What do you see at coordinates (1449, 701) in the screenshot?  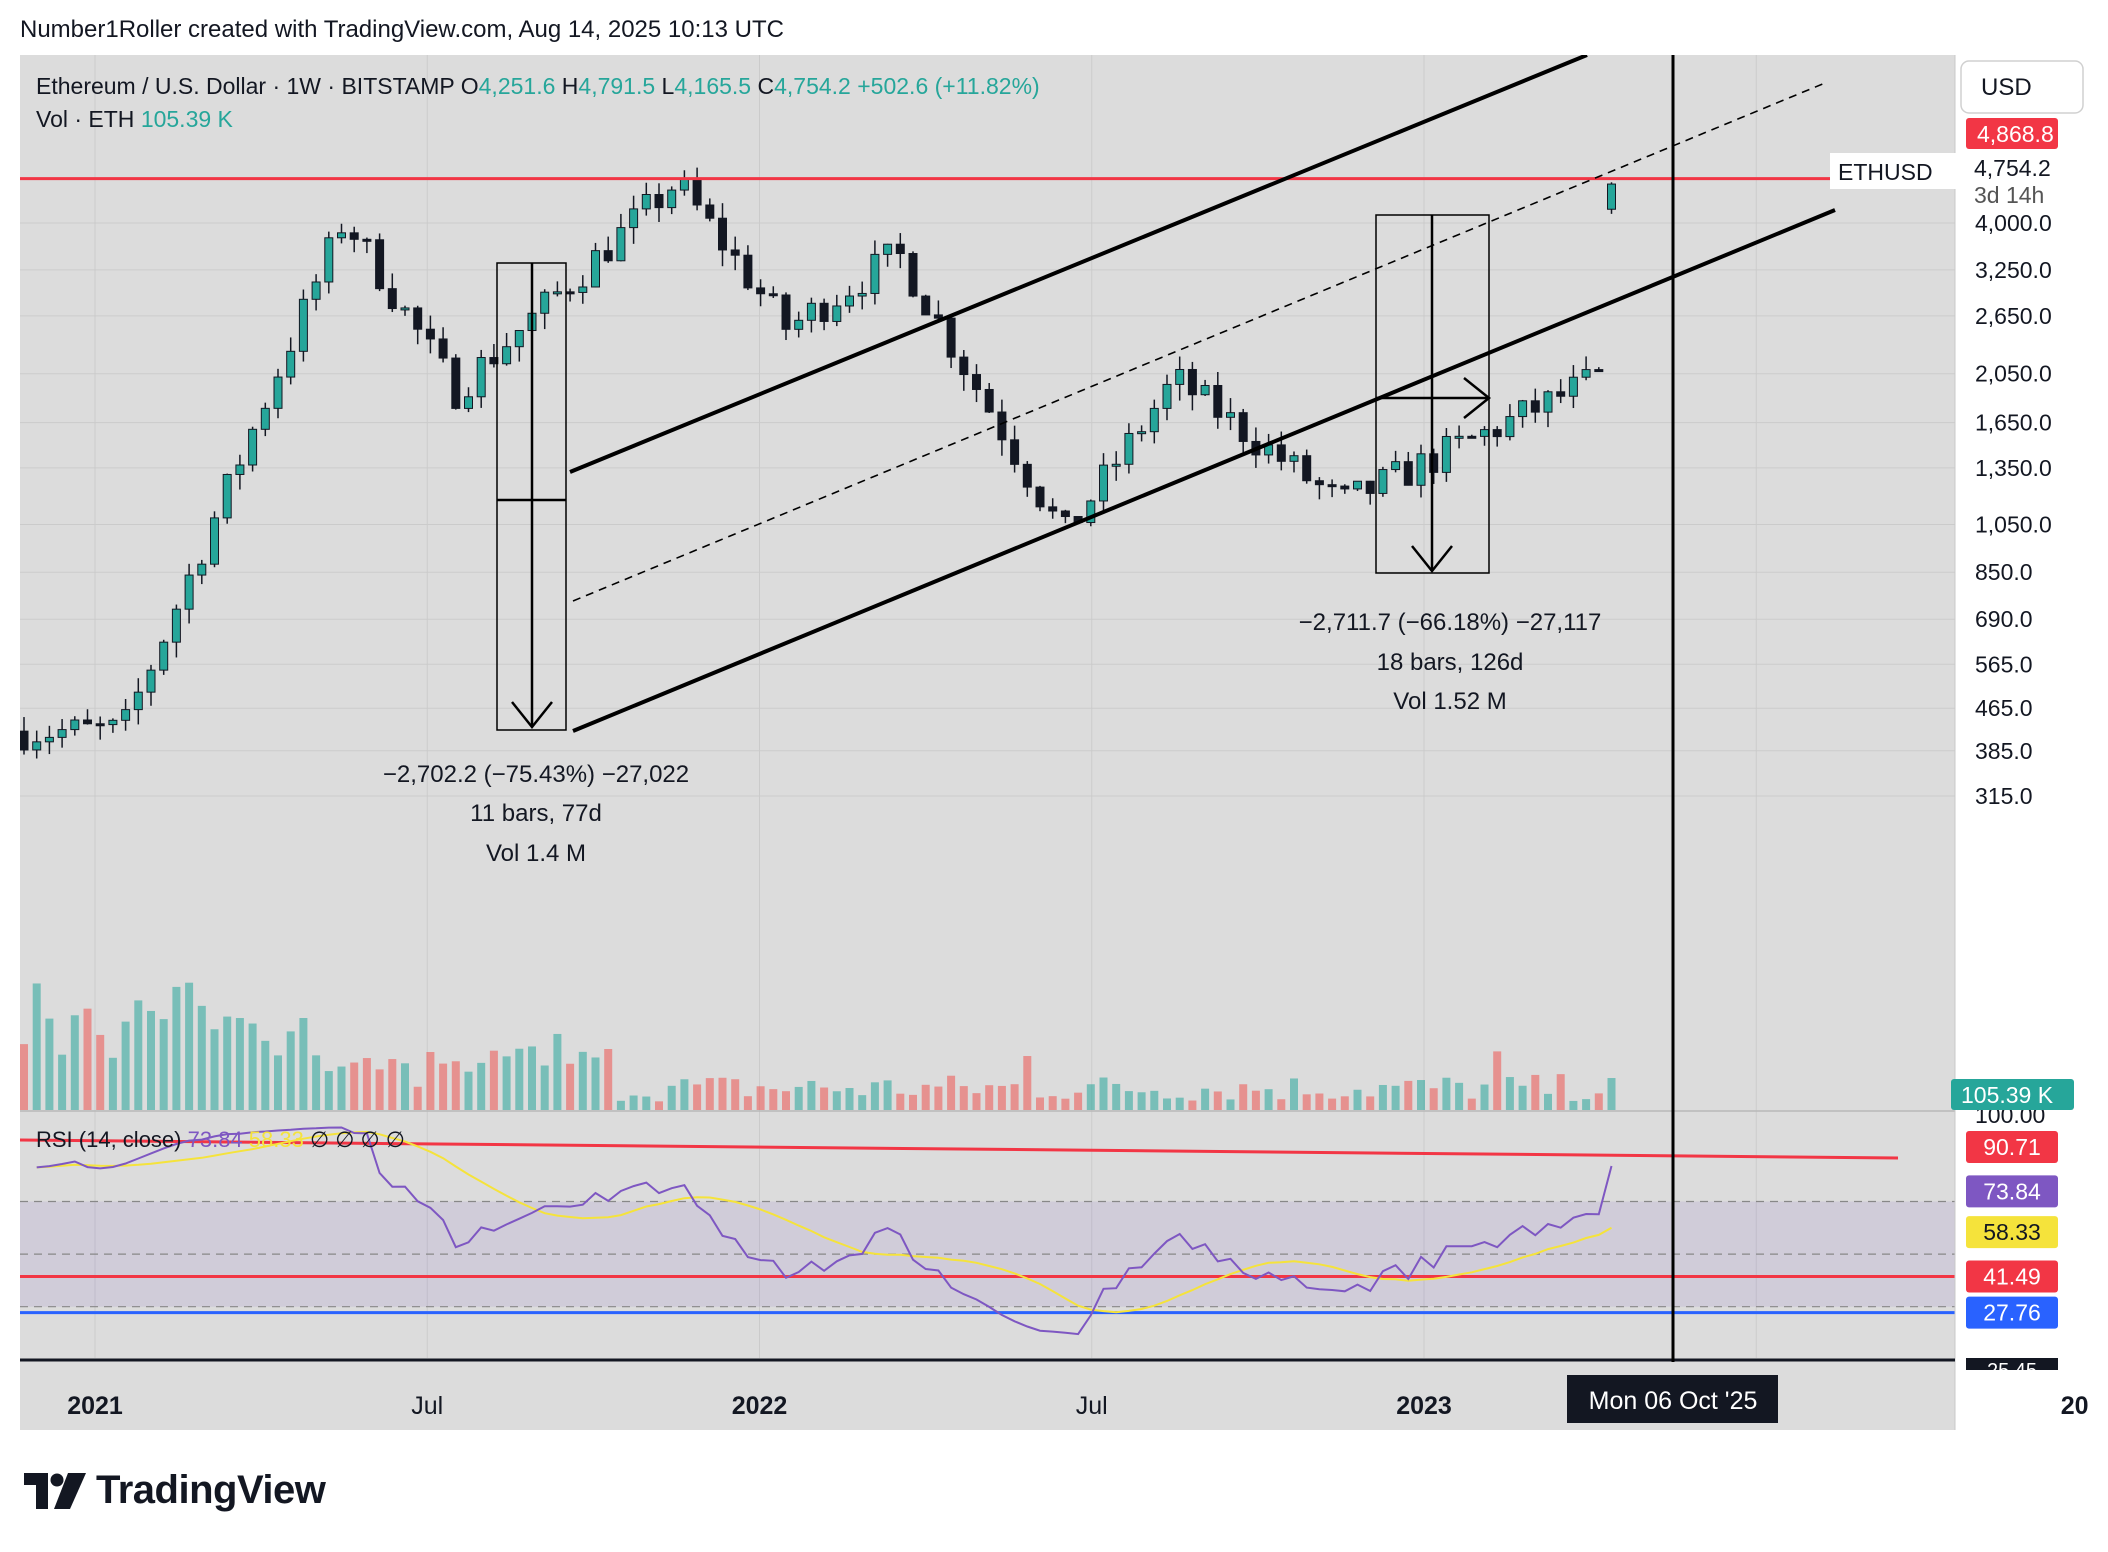 I see `measure-label-volume: Vol 1.52 M` at bounding box center [1449, 701].